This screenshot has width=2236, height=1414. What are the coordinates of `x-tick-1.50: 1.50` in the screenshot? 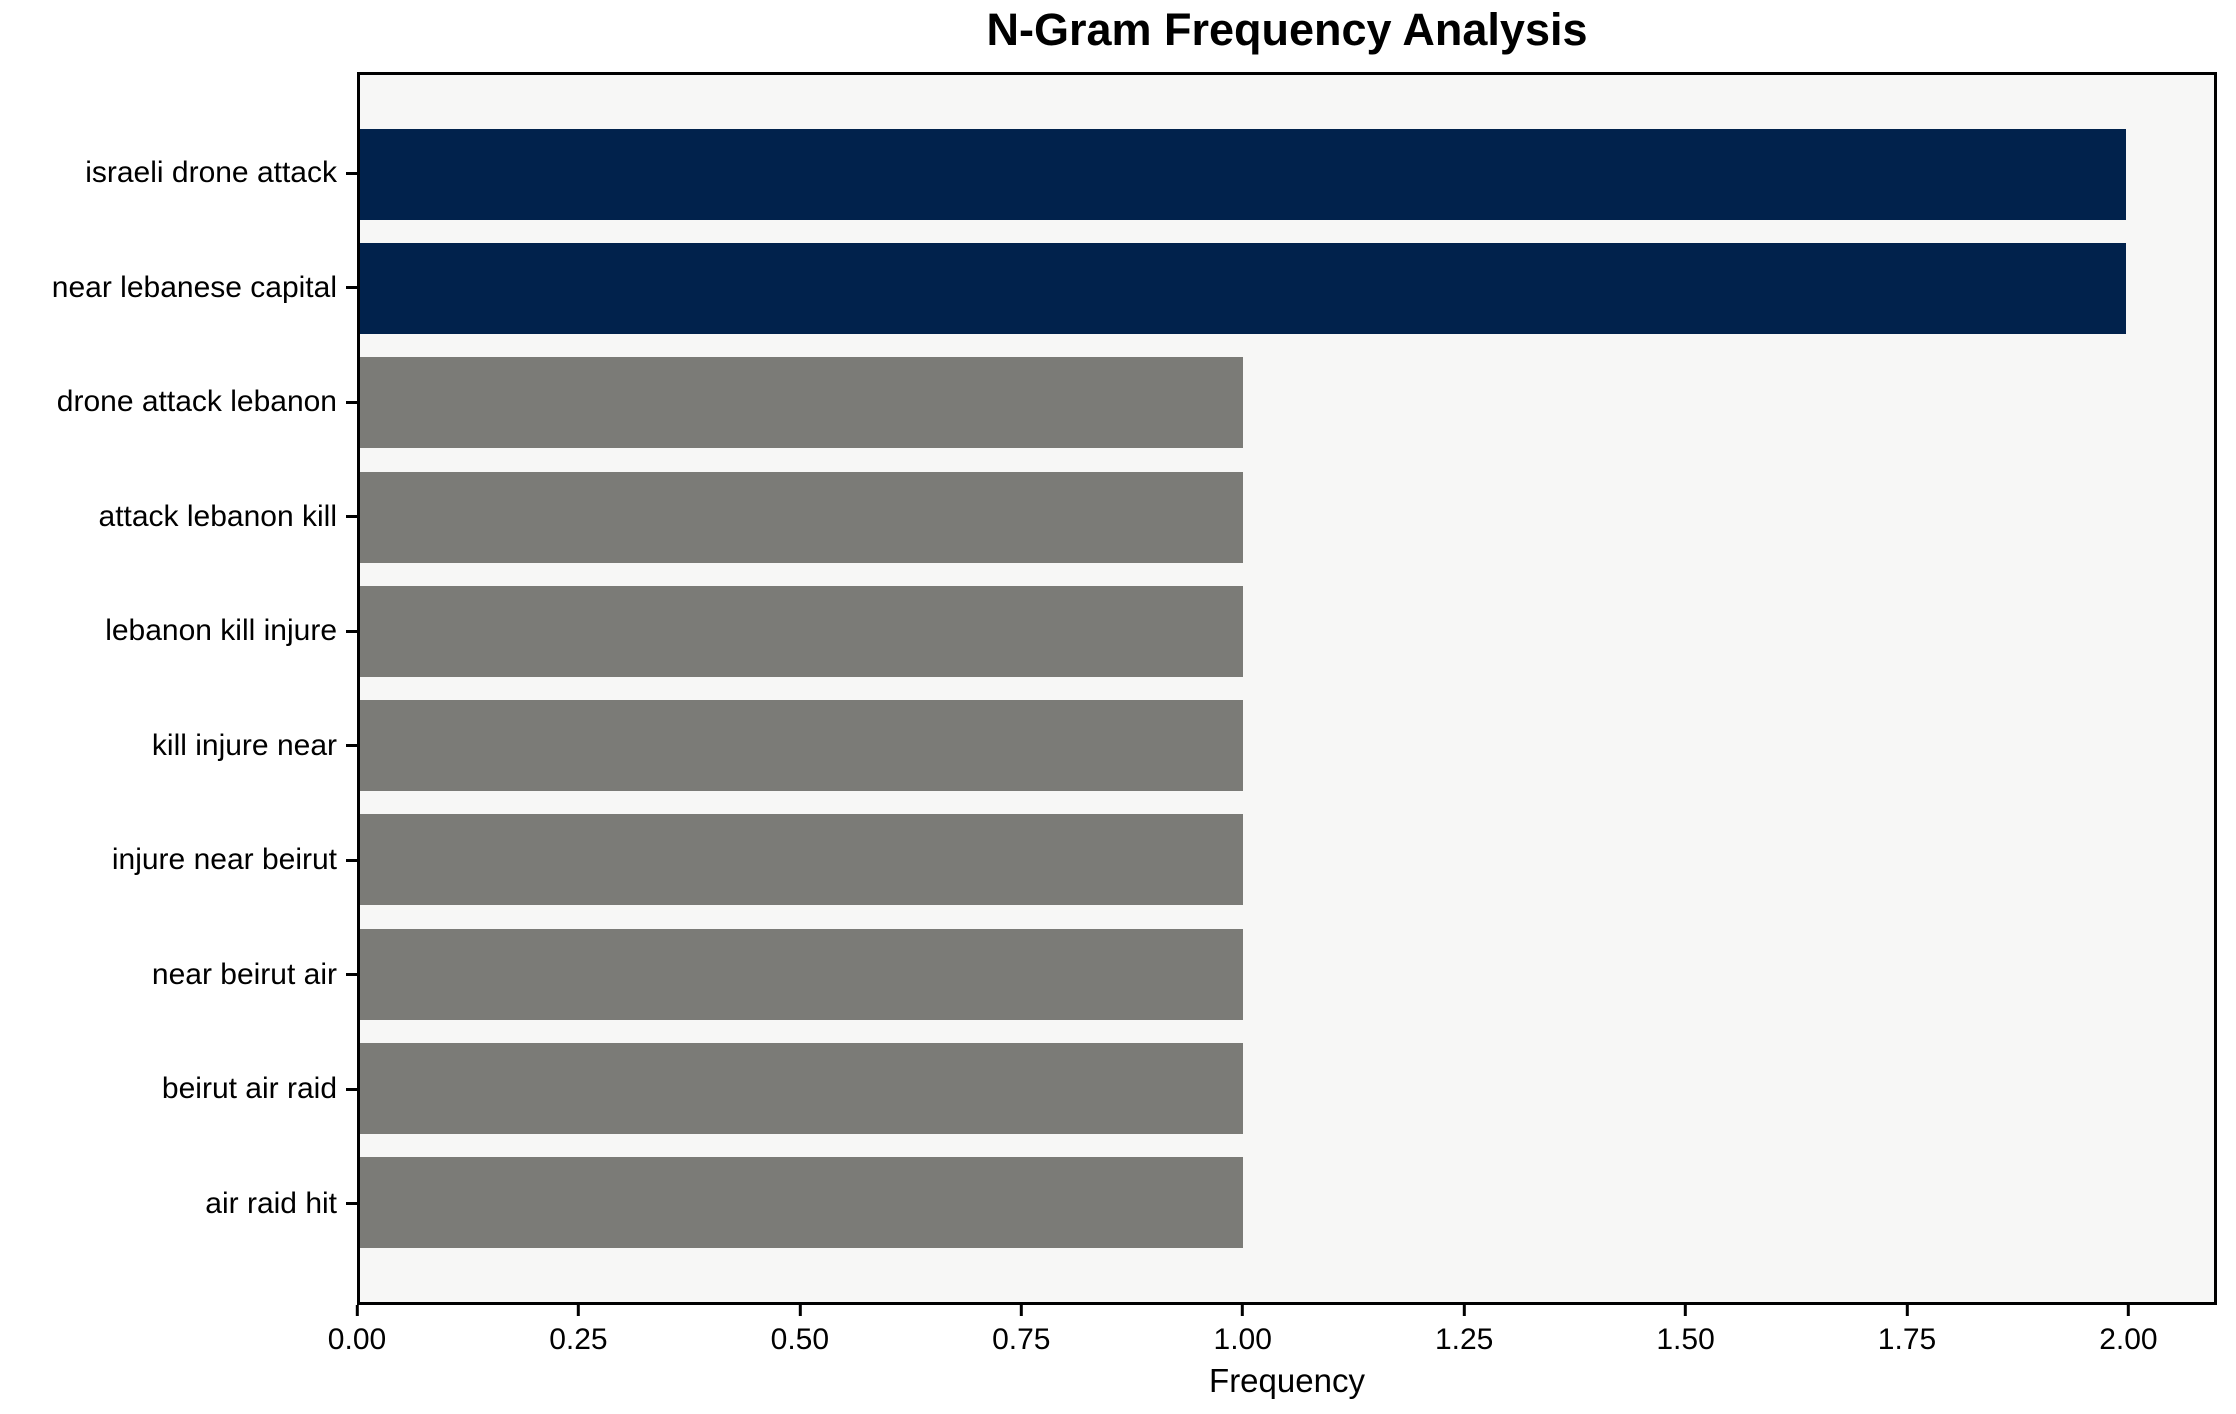 It's located at (1685, 1331).